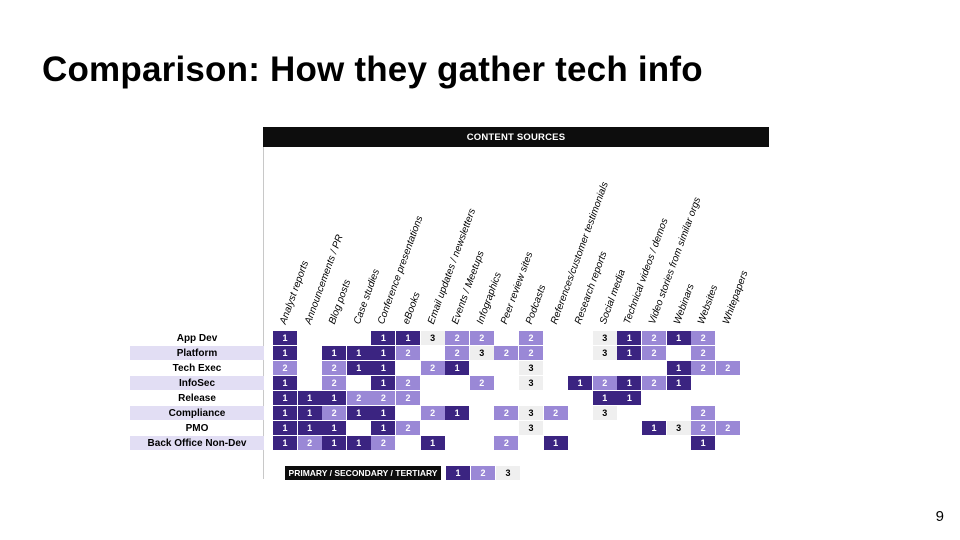  Describe the element at coordinates (647, 271) in the screenshot. I see `column-label: Technical videos / demos` at that location.